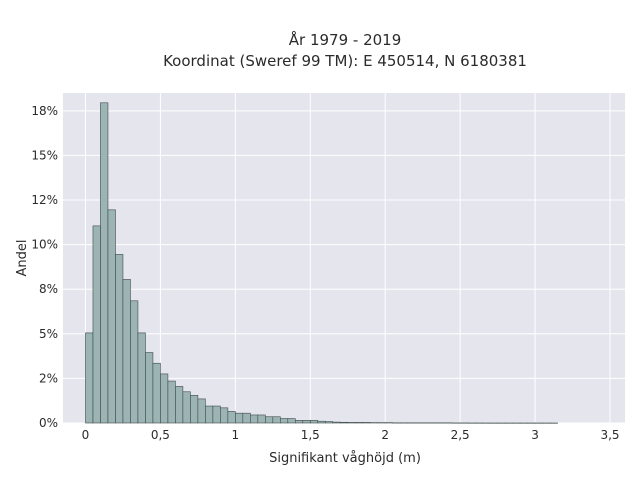  Describe the element at coordinates (44, 200) in the screenshot. I see `y-tick-label: 12%` at that location.